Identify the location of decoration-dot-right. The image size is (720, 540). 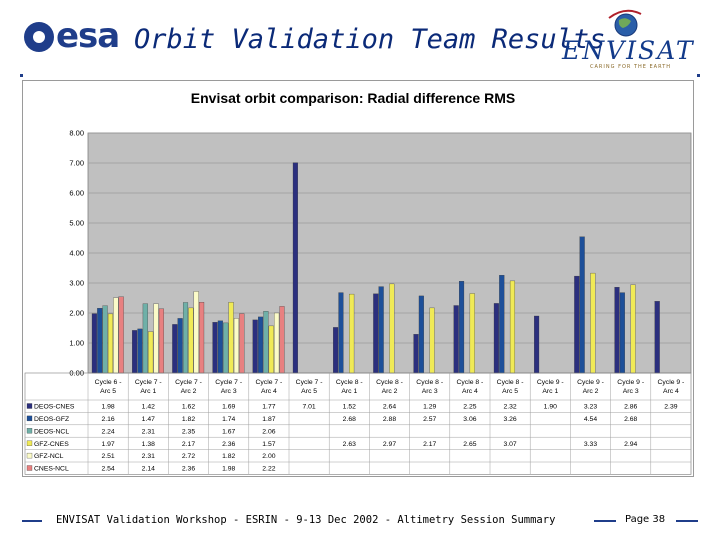
(698, 75).